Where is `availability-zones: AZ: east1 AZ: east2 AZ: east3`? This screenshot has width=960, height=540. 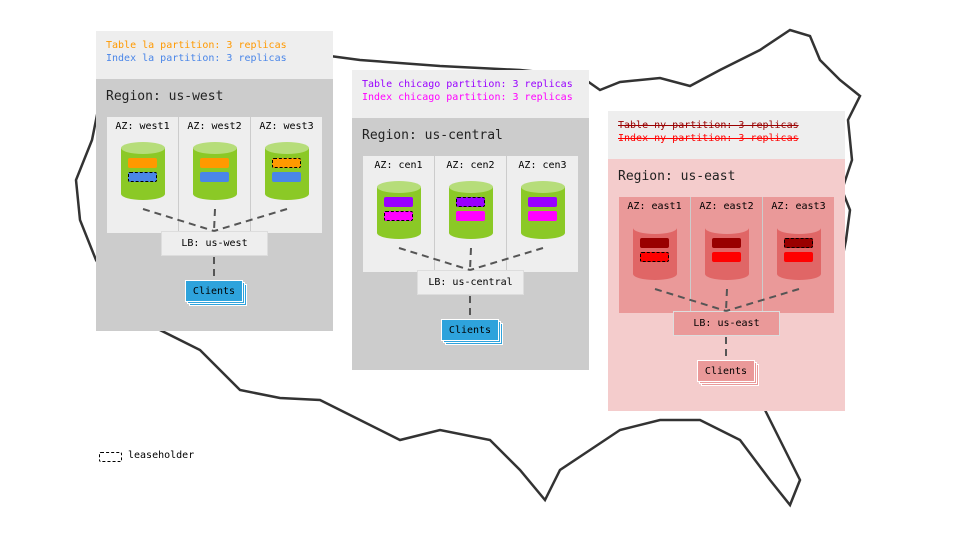 availability-zones: AZ: east1 AZ: east2 AZ: east3 is located at coordinates (726, 255).